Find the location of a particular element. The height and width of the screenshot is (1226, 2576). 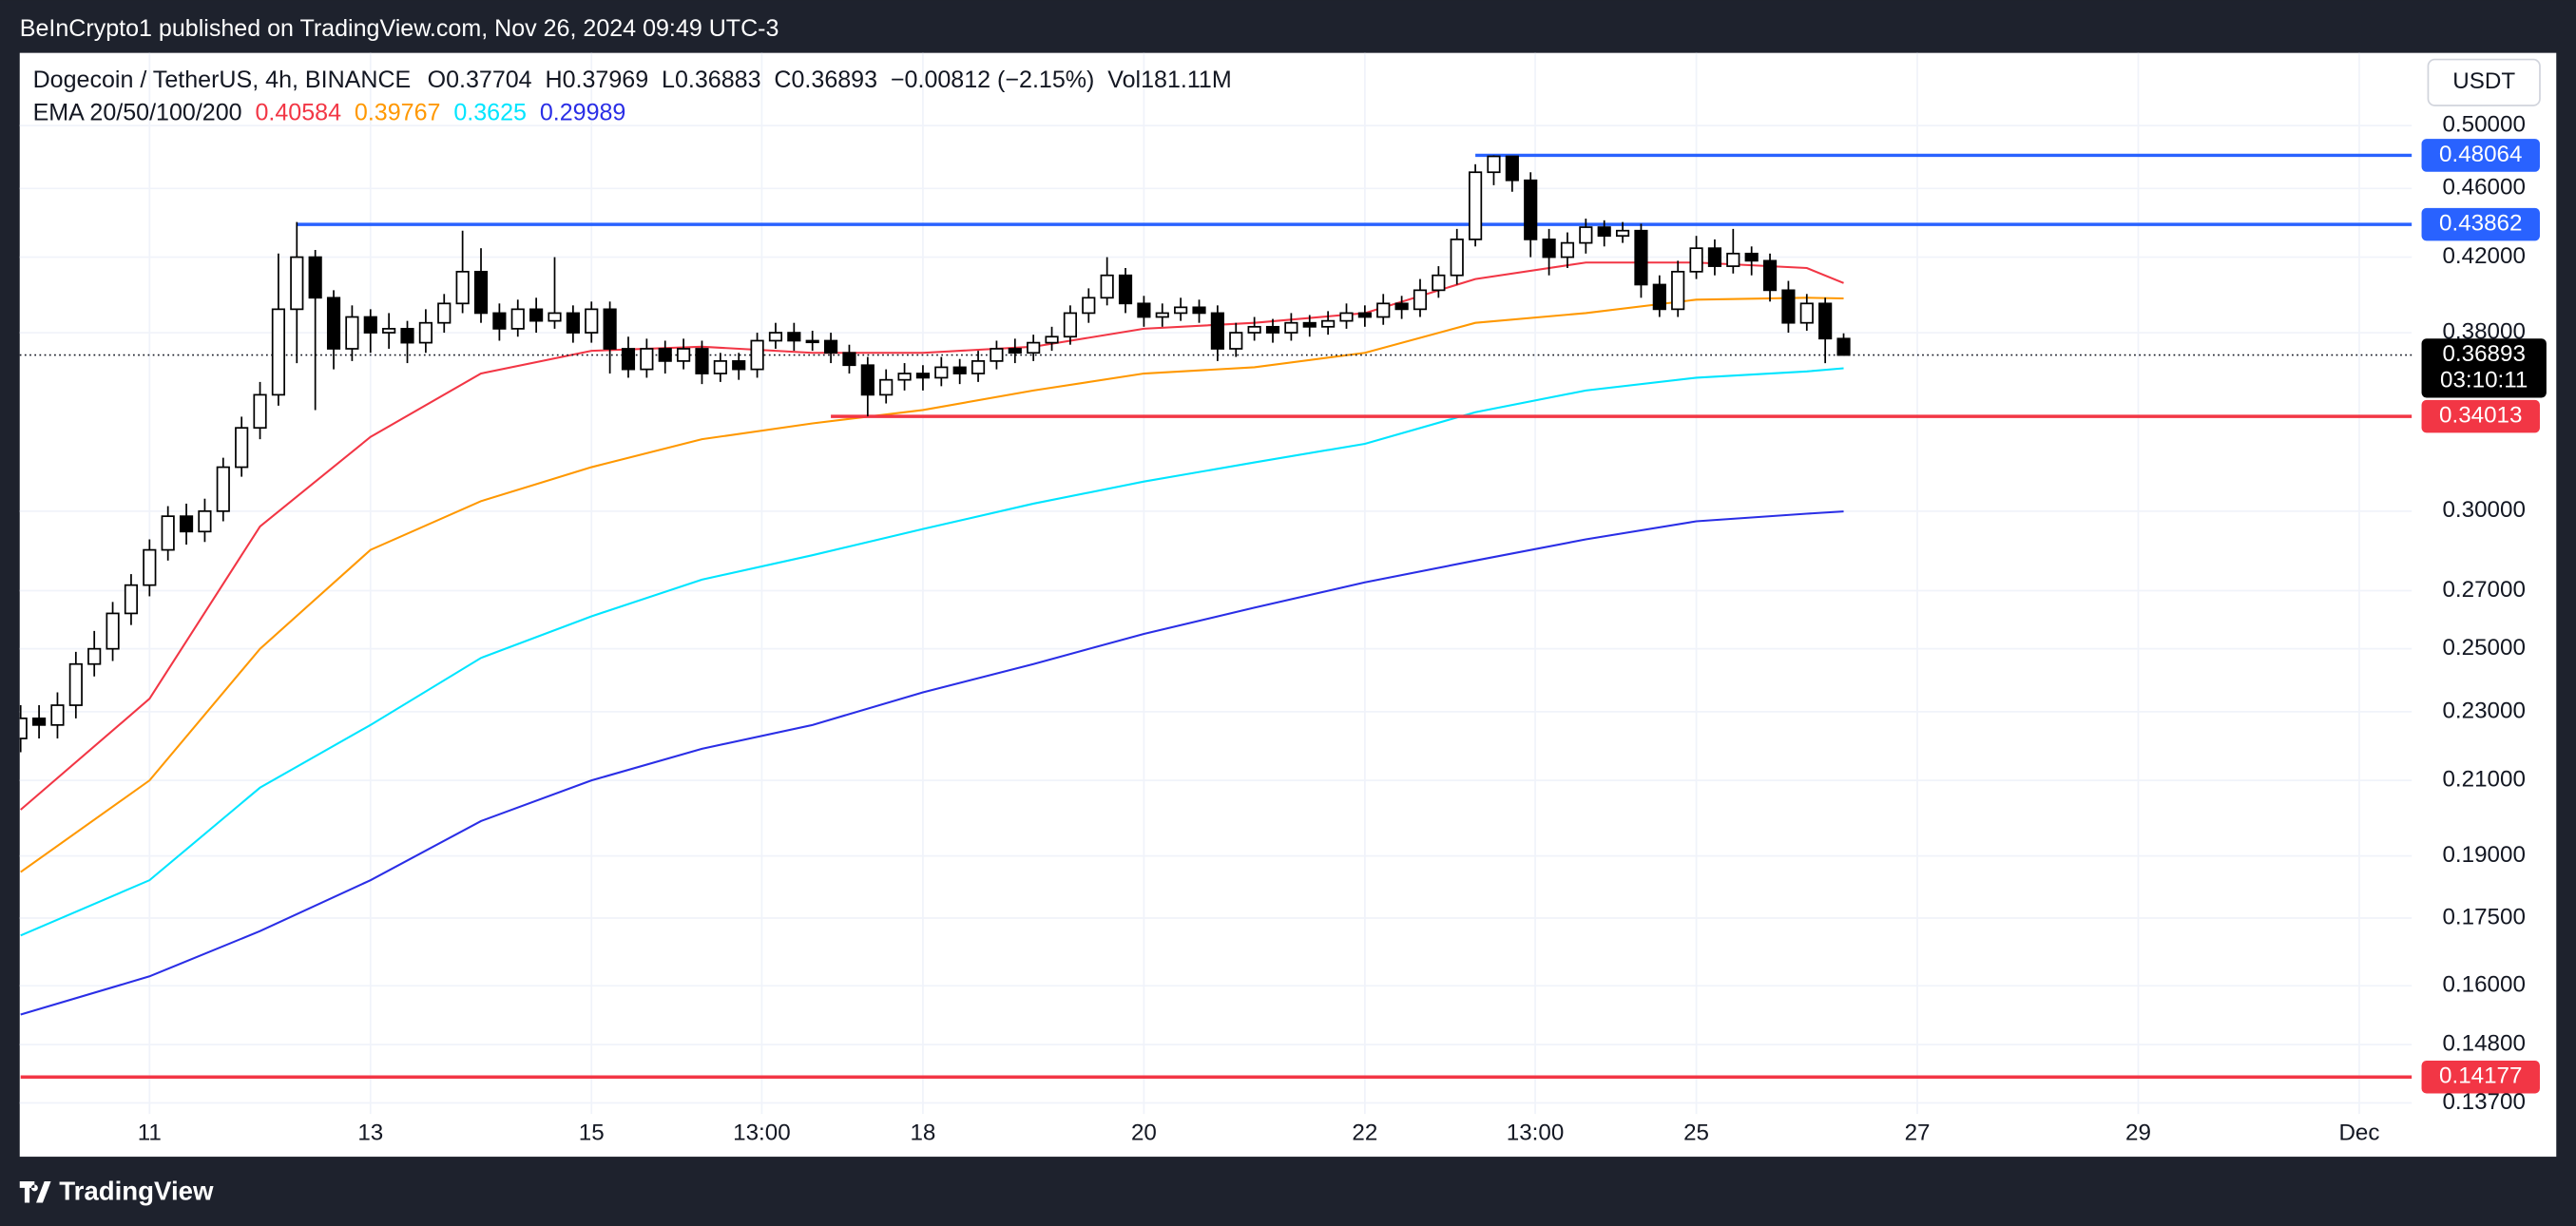

y-tick-label: 0.14800 is located at coordinates (2484, 1043).